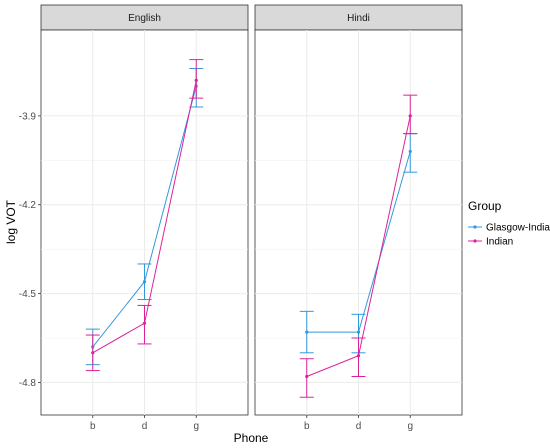 This screenshot has width=550, height=448. Describe the element at coordinates (307, 332) in the screenshot. I see `data-point-glasgow-indian-b` at that location.